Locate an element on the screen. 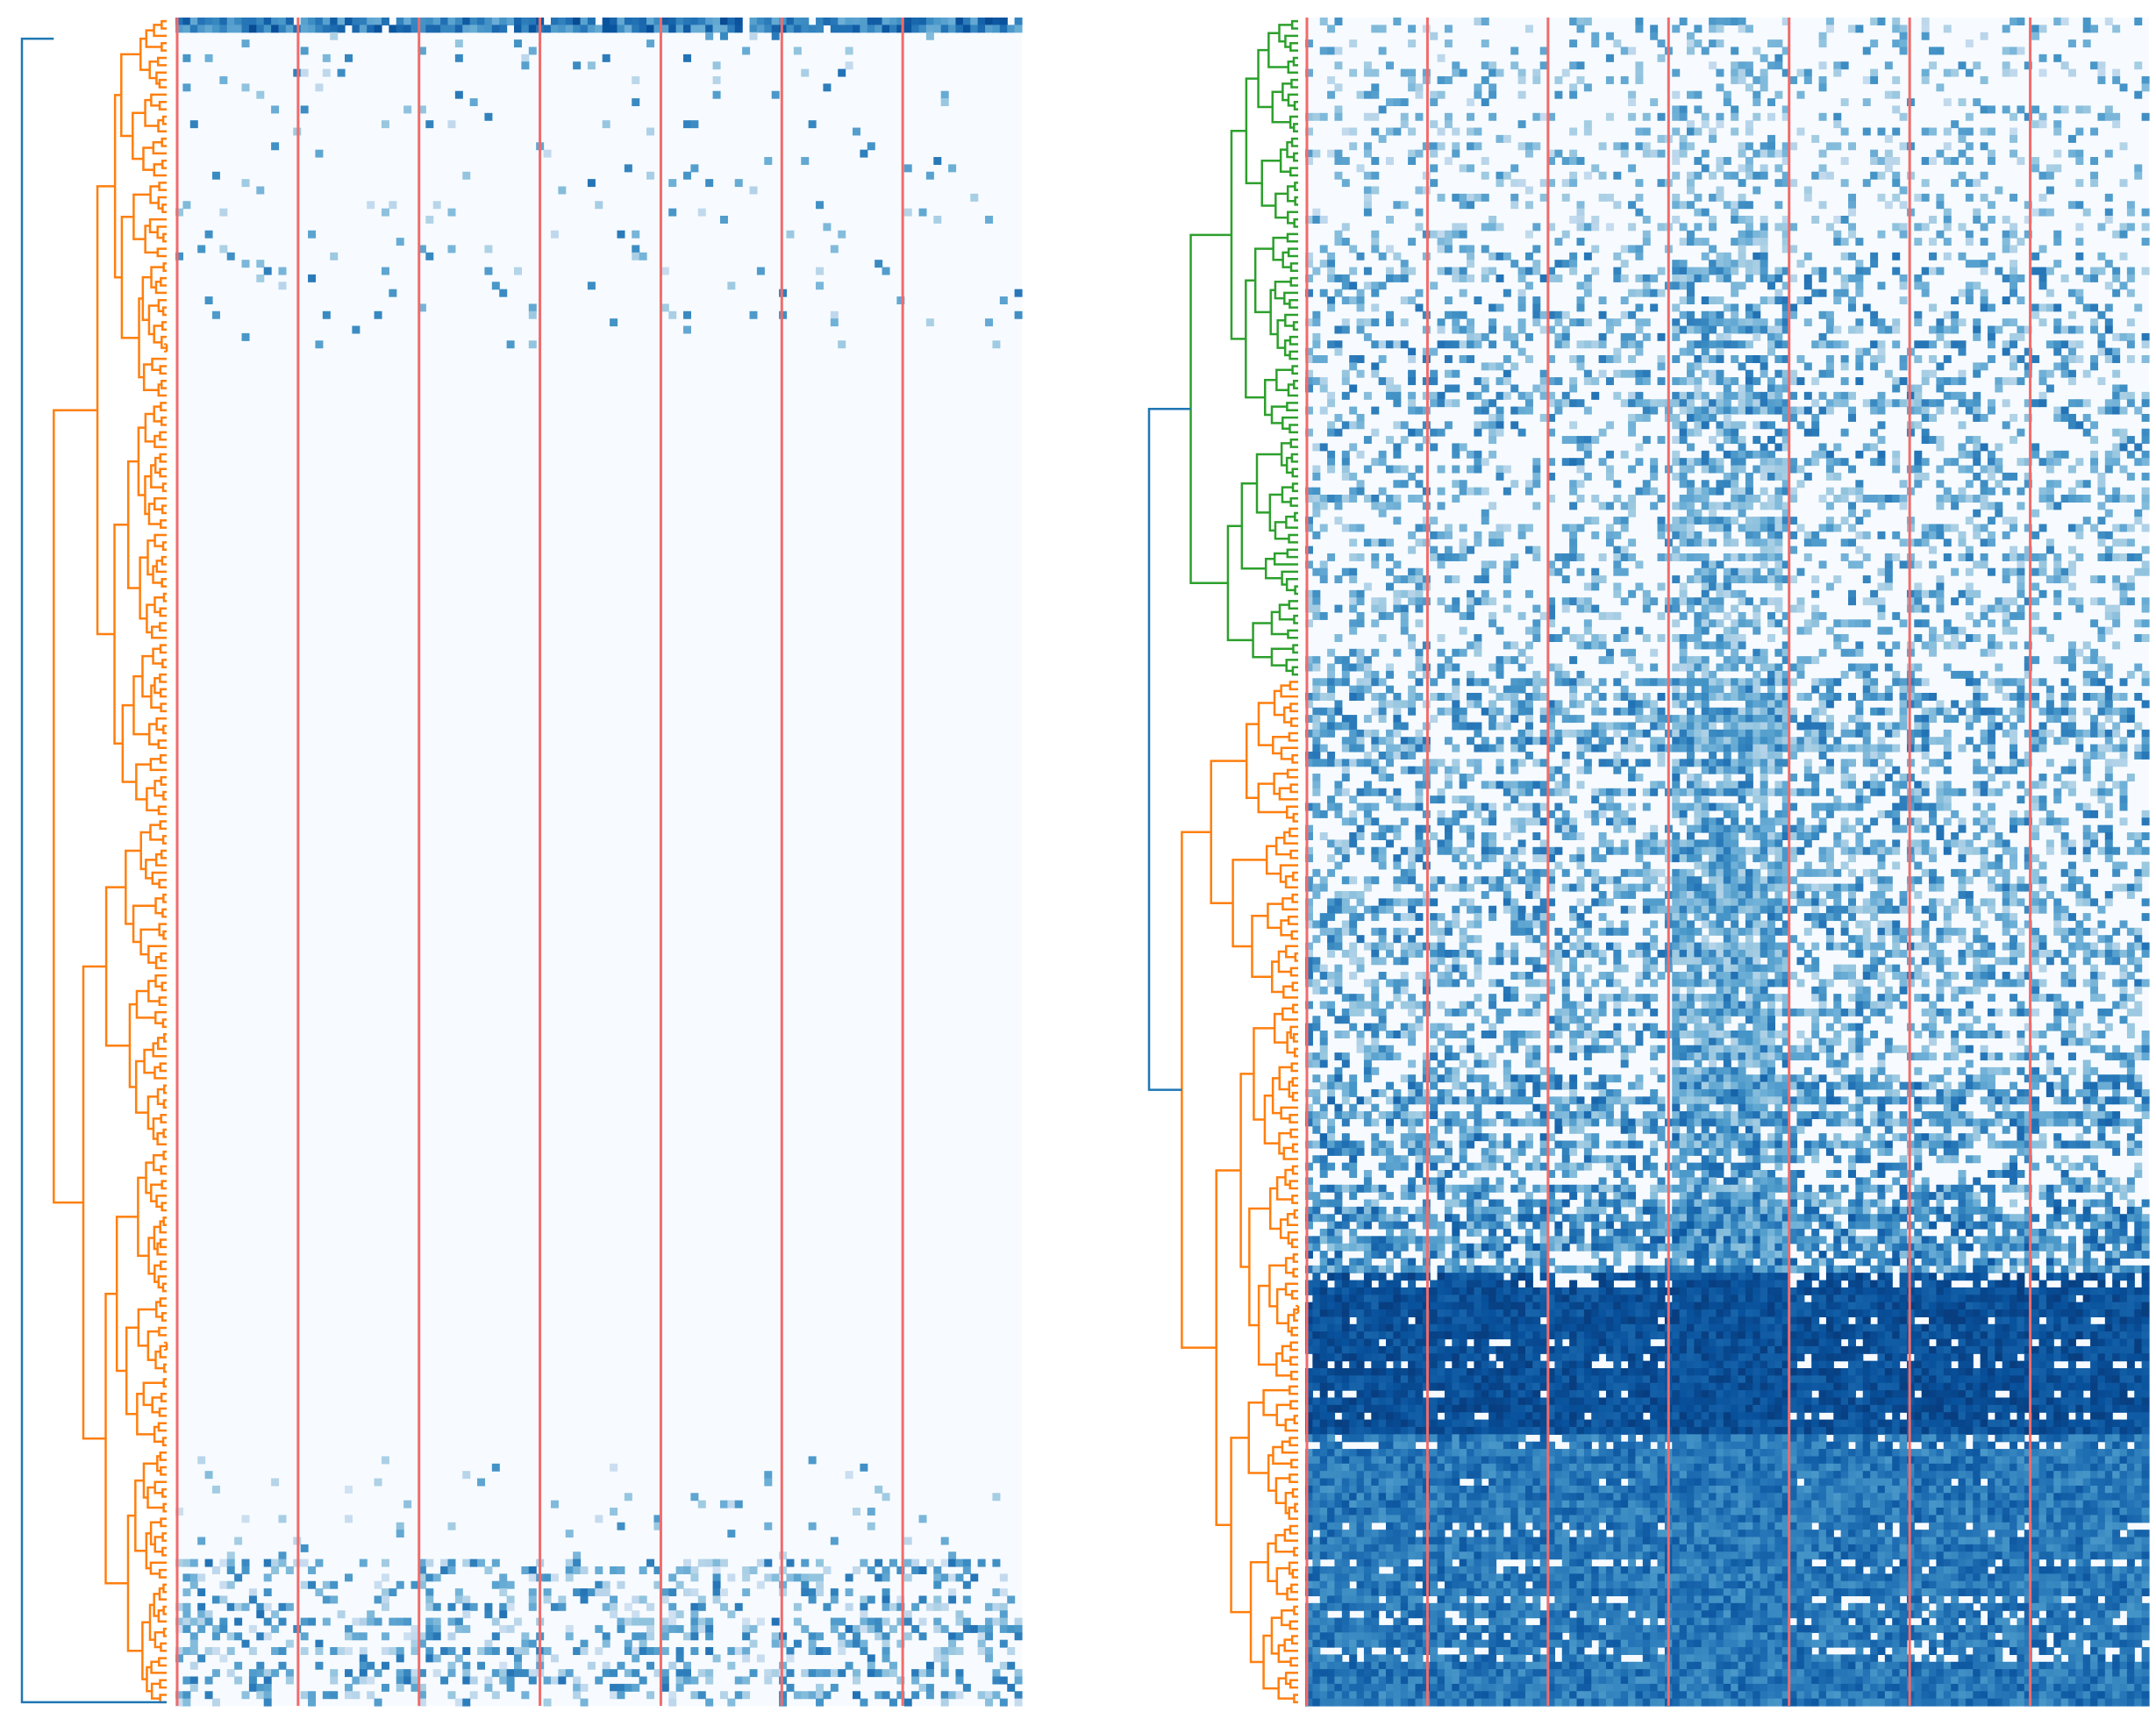  left-row-dendrogram is located at coordinates (94, 862).